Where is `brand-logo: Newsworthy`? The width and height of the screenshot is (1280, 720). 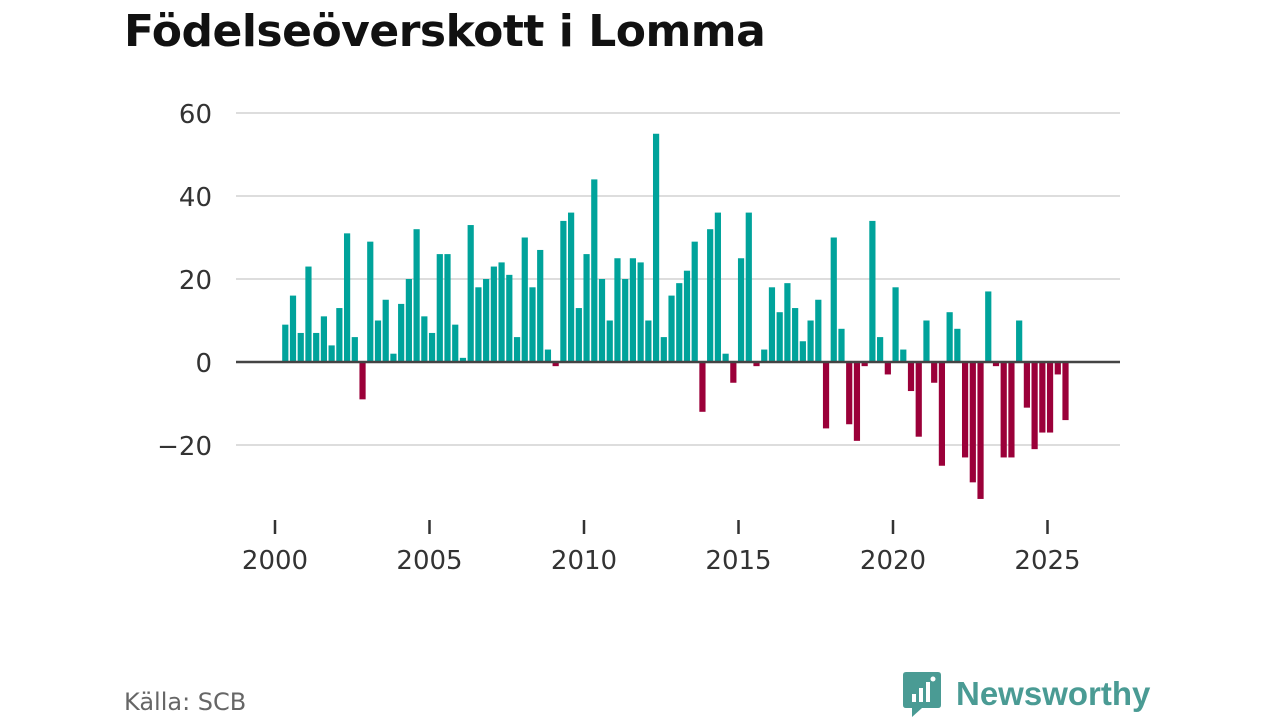
brand-logo: Newsworthy is located at coordinates (1026, 694).